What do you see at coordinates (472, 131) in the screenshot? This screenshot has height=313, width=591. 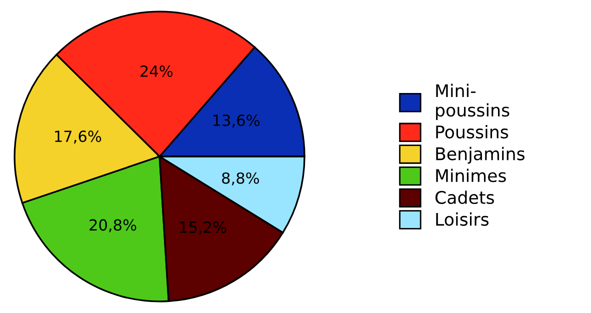 I see `legend-label: Poussins` at bounding box center [472, 131].